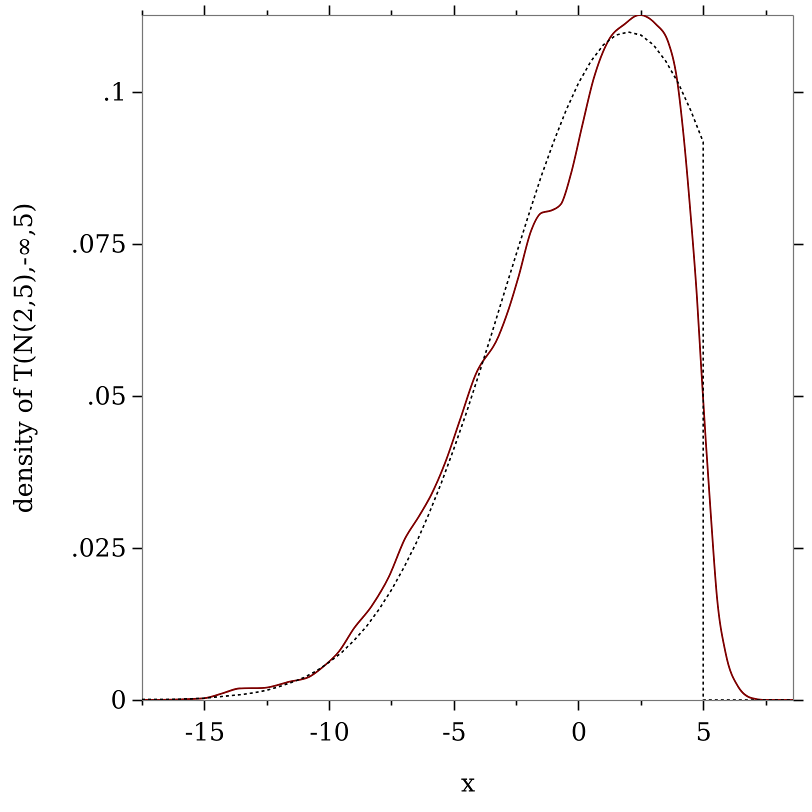  Describe the element at coordinates (704, 732) in the screenshot. I see `x-tick-label: 5` at that location.